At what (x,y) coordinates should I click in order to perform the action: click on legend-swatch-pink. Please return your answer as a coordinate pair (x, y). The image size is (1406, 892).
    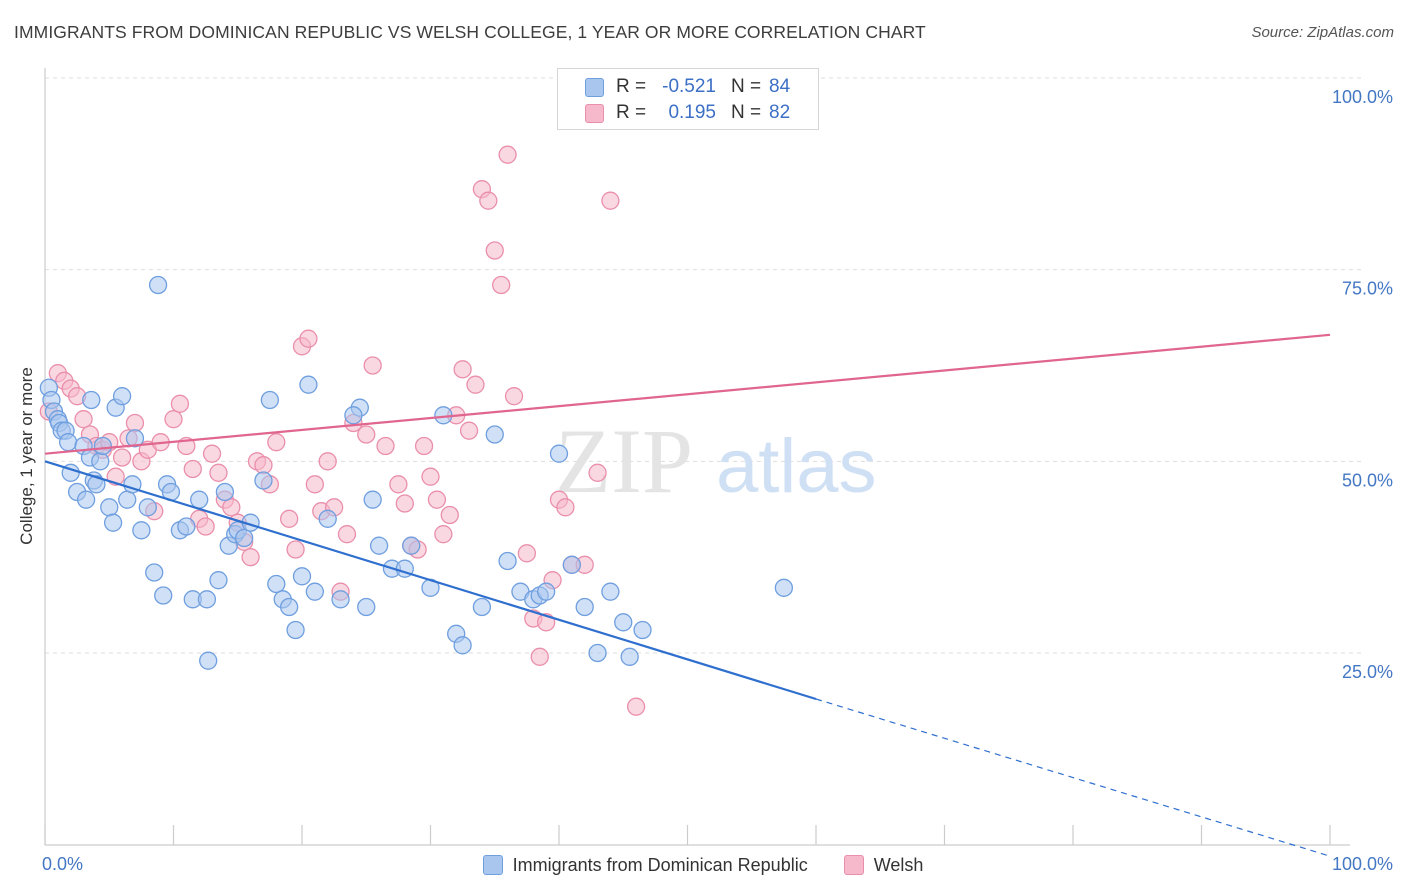
    Looking at the image, I should click on (853, 865).